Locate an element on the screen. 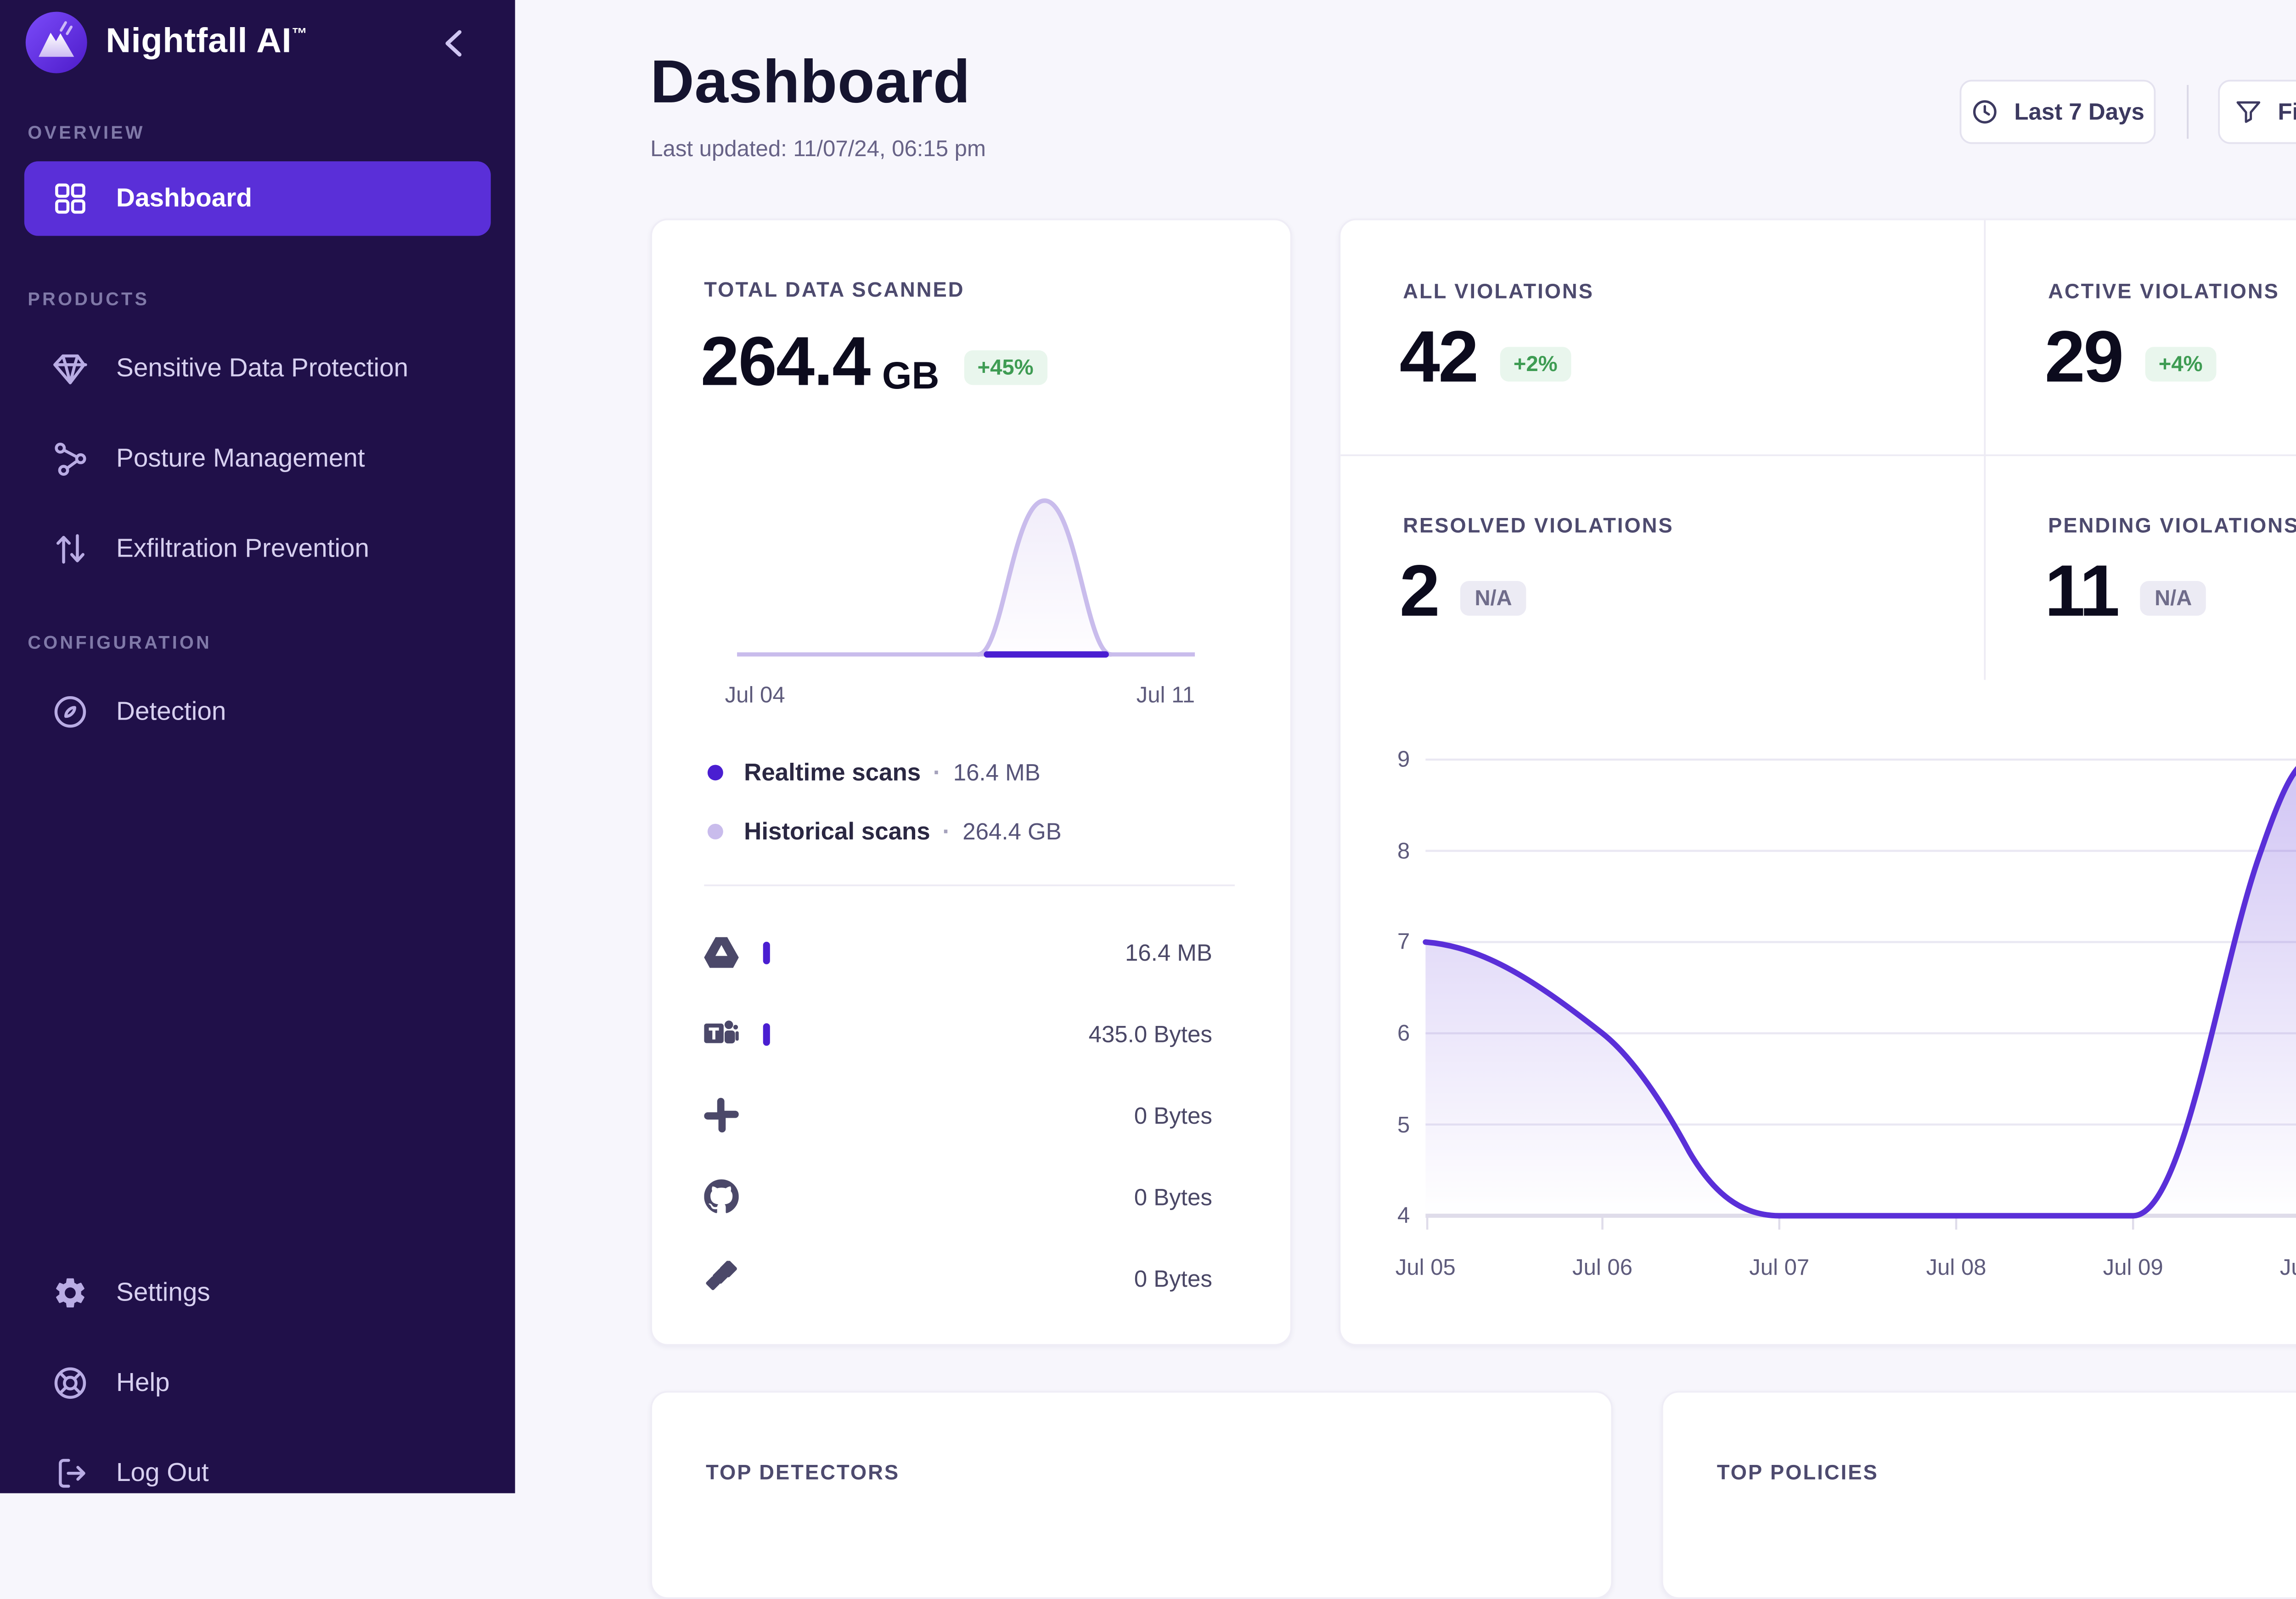  brand: Nightfall AI™ is located at coordinates (166, 43).